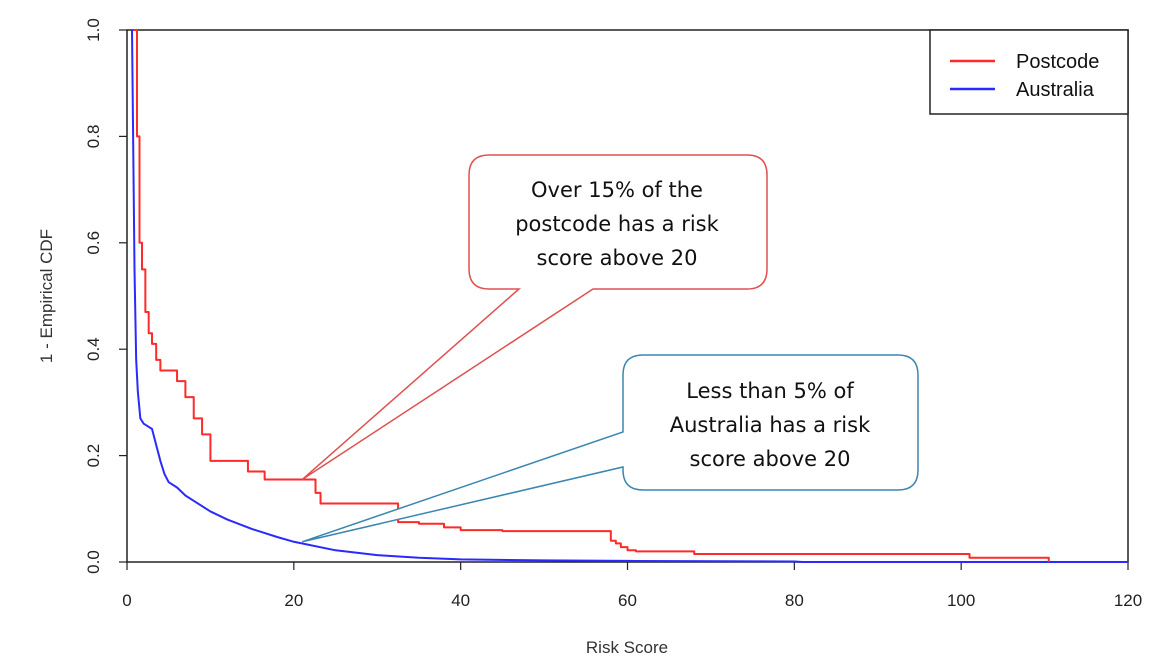 This screenshot has height=663, width=1155. I want to click on y-tick-label: 0.6, so click(93, 243).